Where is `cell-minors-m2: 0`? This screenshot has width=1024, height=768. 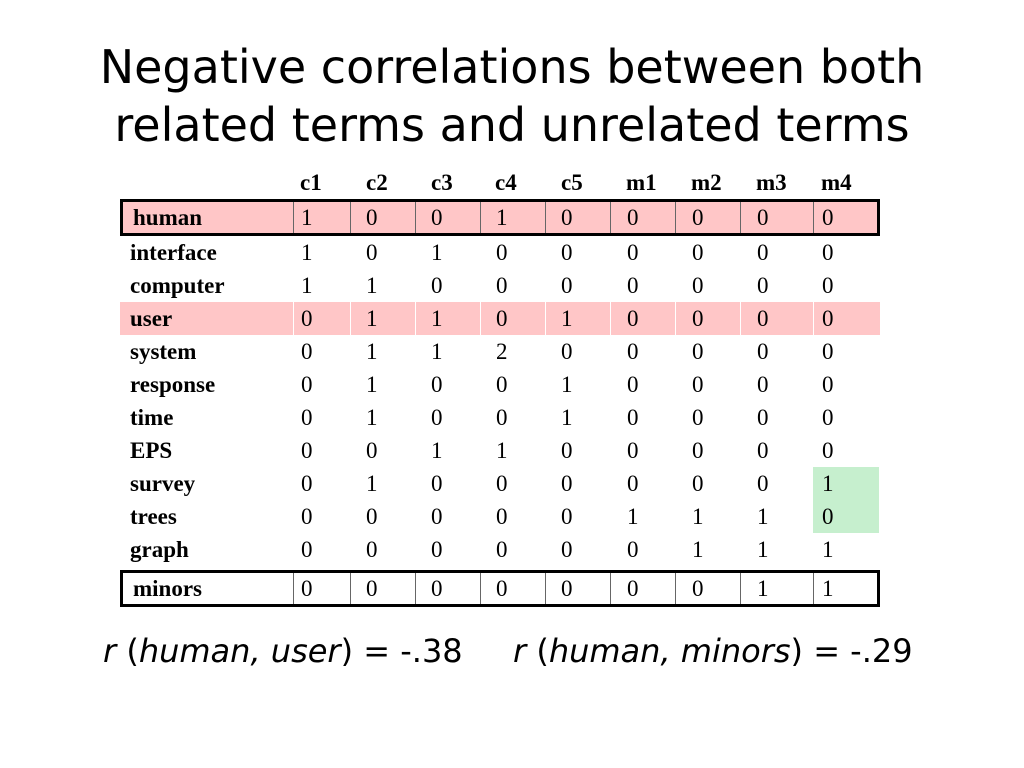
cell-minors-m2: 0 is located at coordinates (698, 588).